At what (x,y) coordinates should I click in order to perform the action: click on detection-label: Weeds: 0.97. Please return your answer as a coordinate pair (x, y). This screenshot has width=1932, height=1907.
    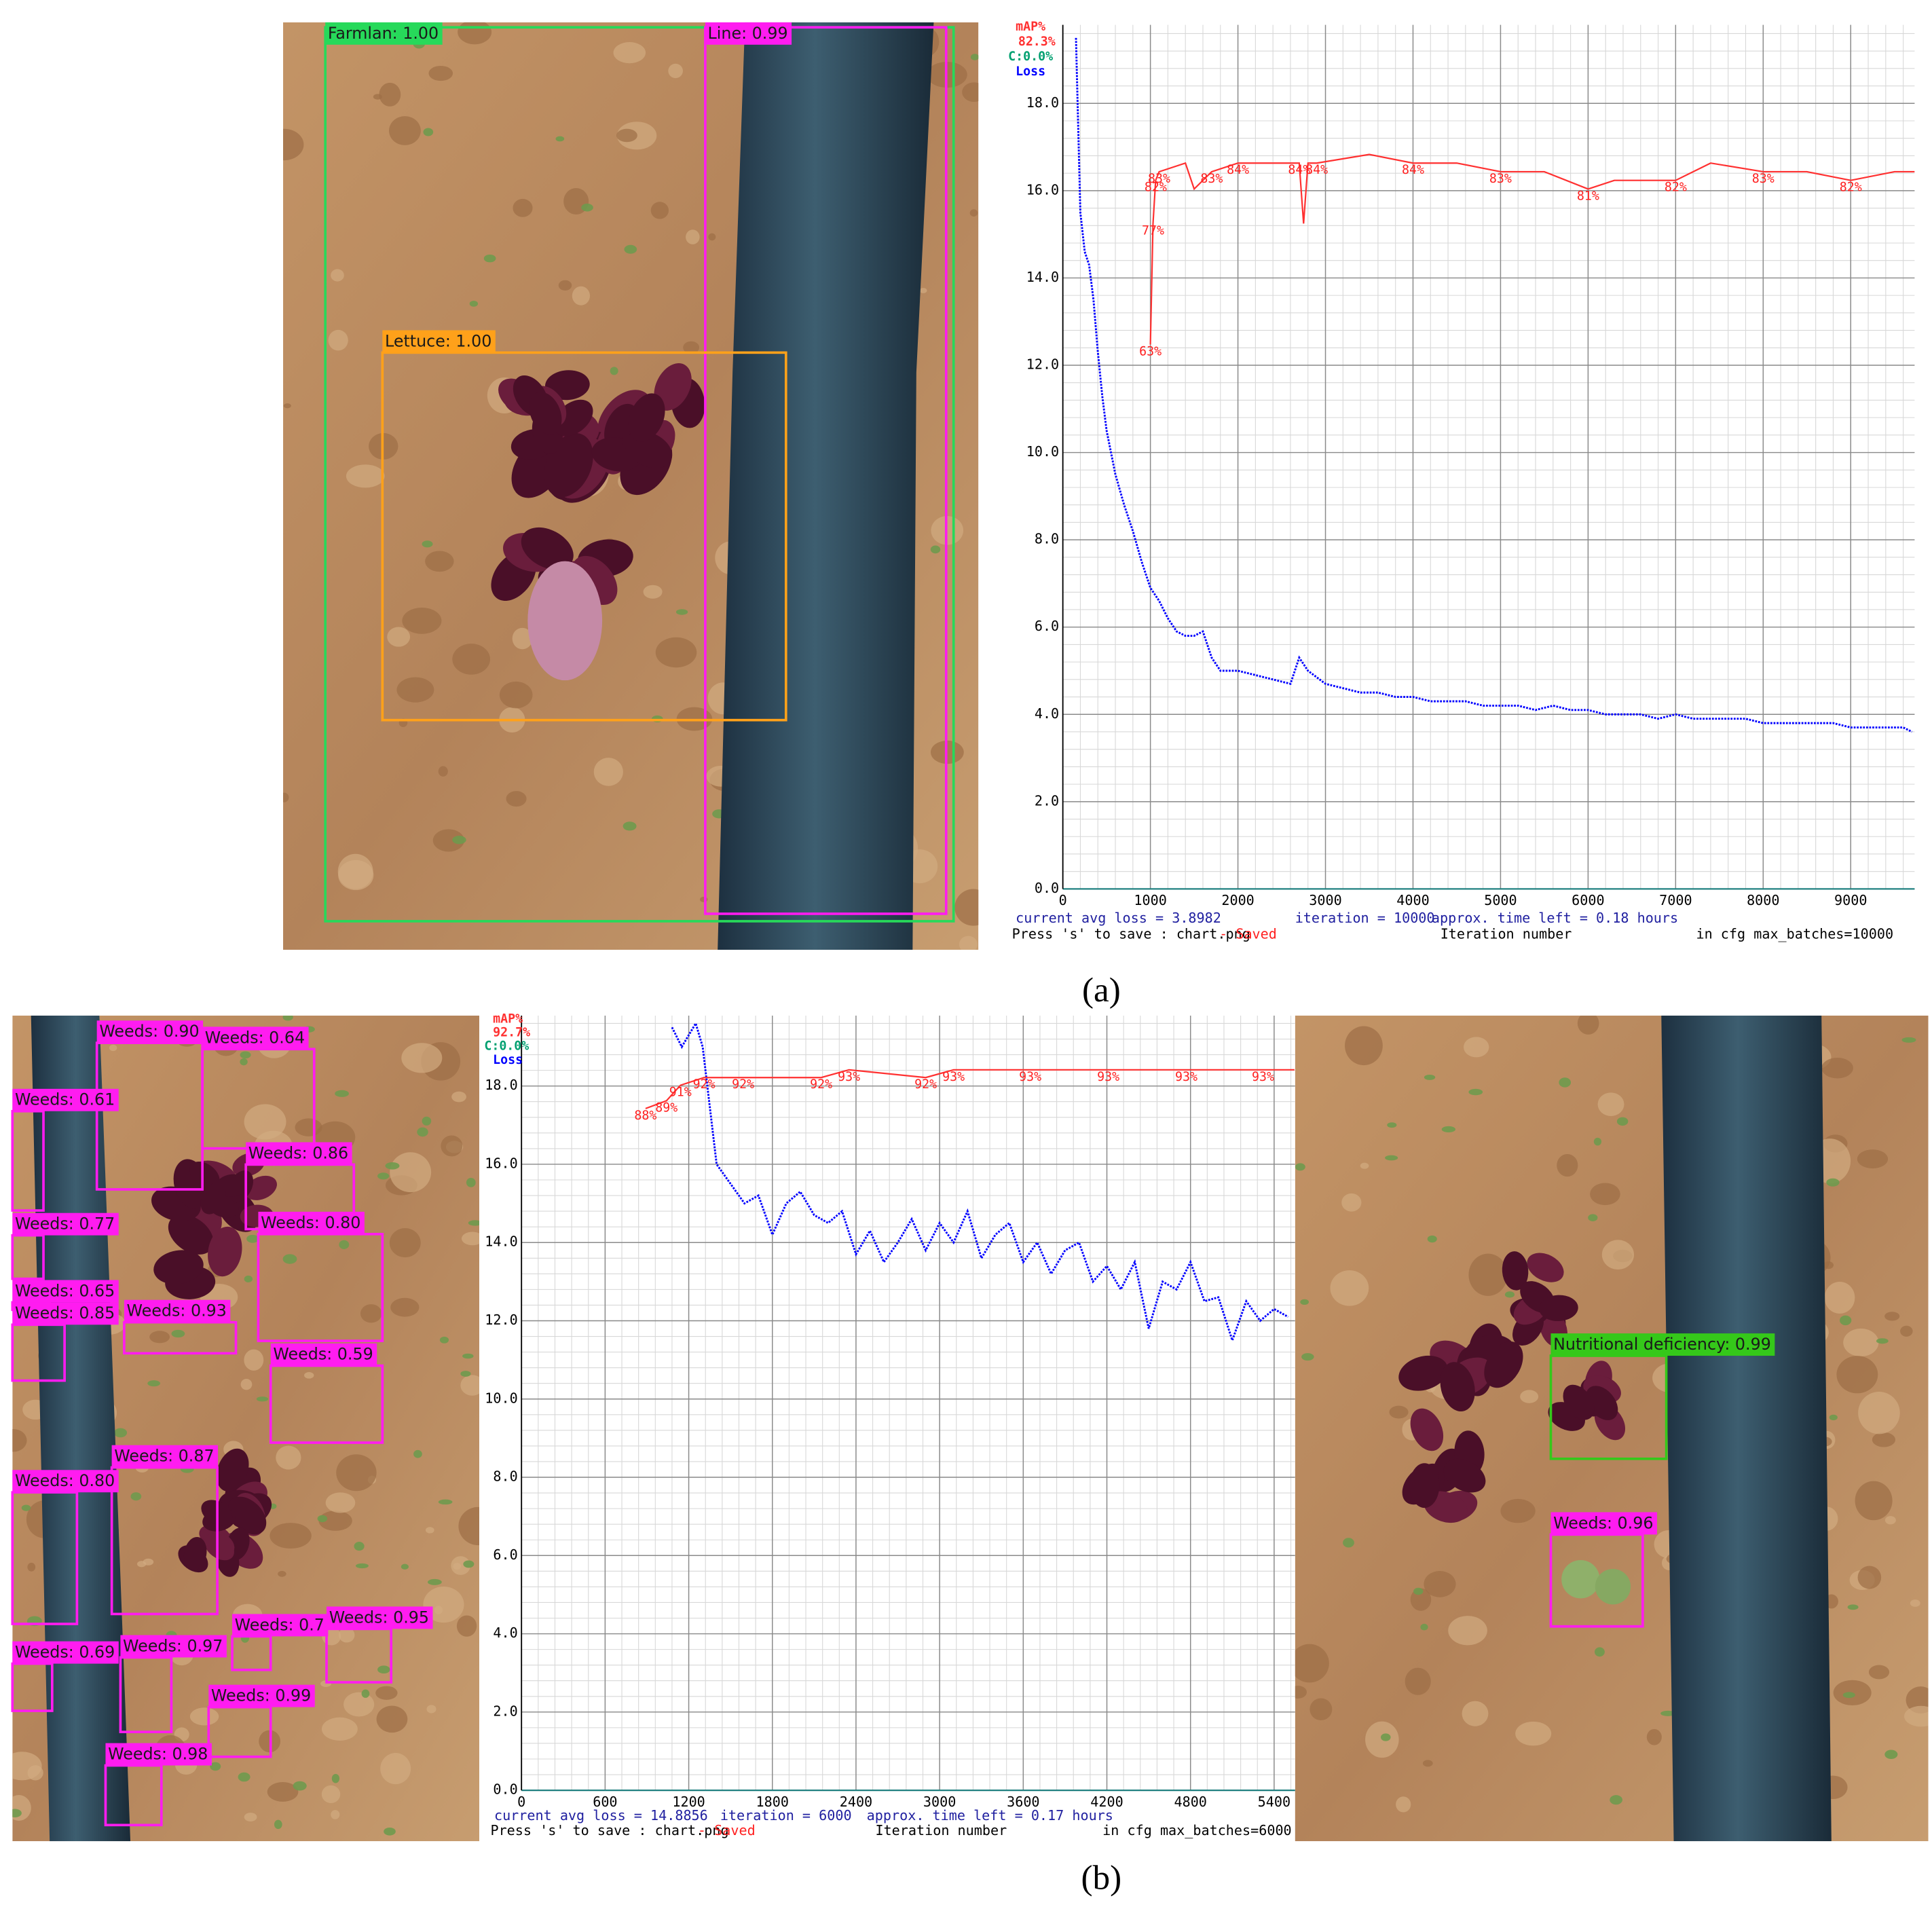
    Looking at the image, I should click on (173, 1645).